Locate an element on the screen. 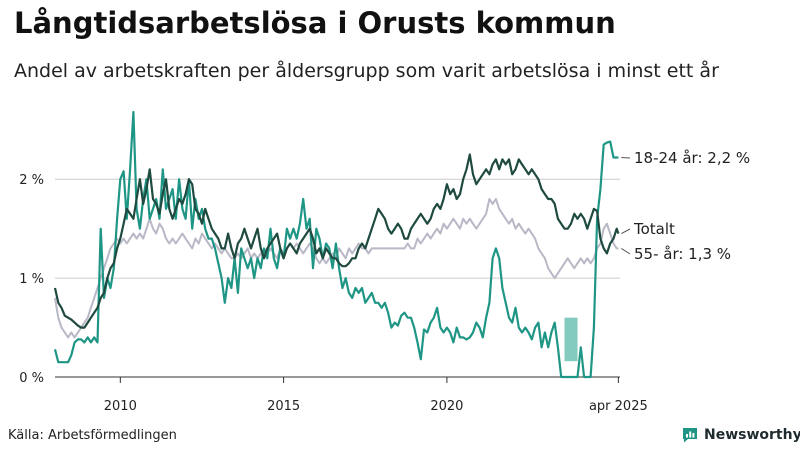  source-note: Källa: Arbetsförmedlingen is located at coordinates (92, 435).